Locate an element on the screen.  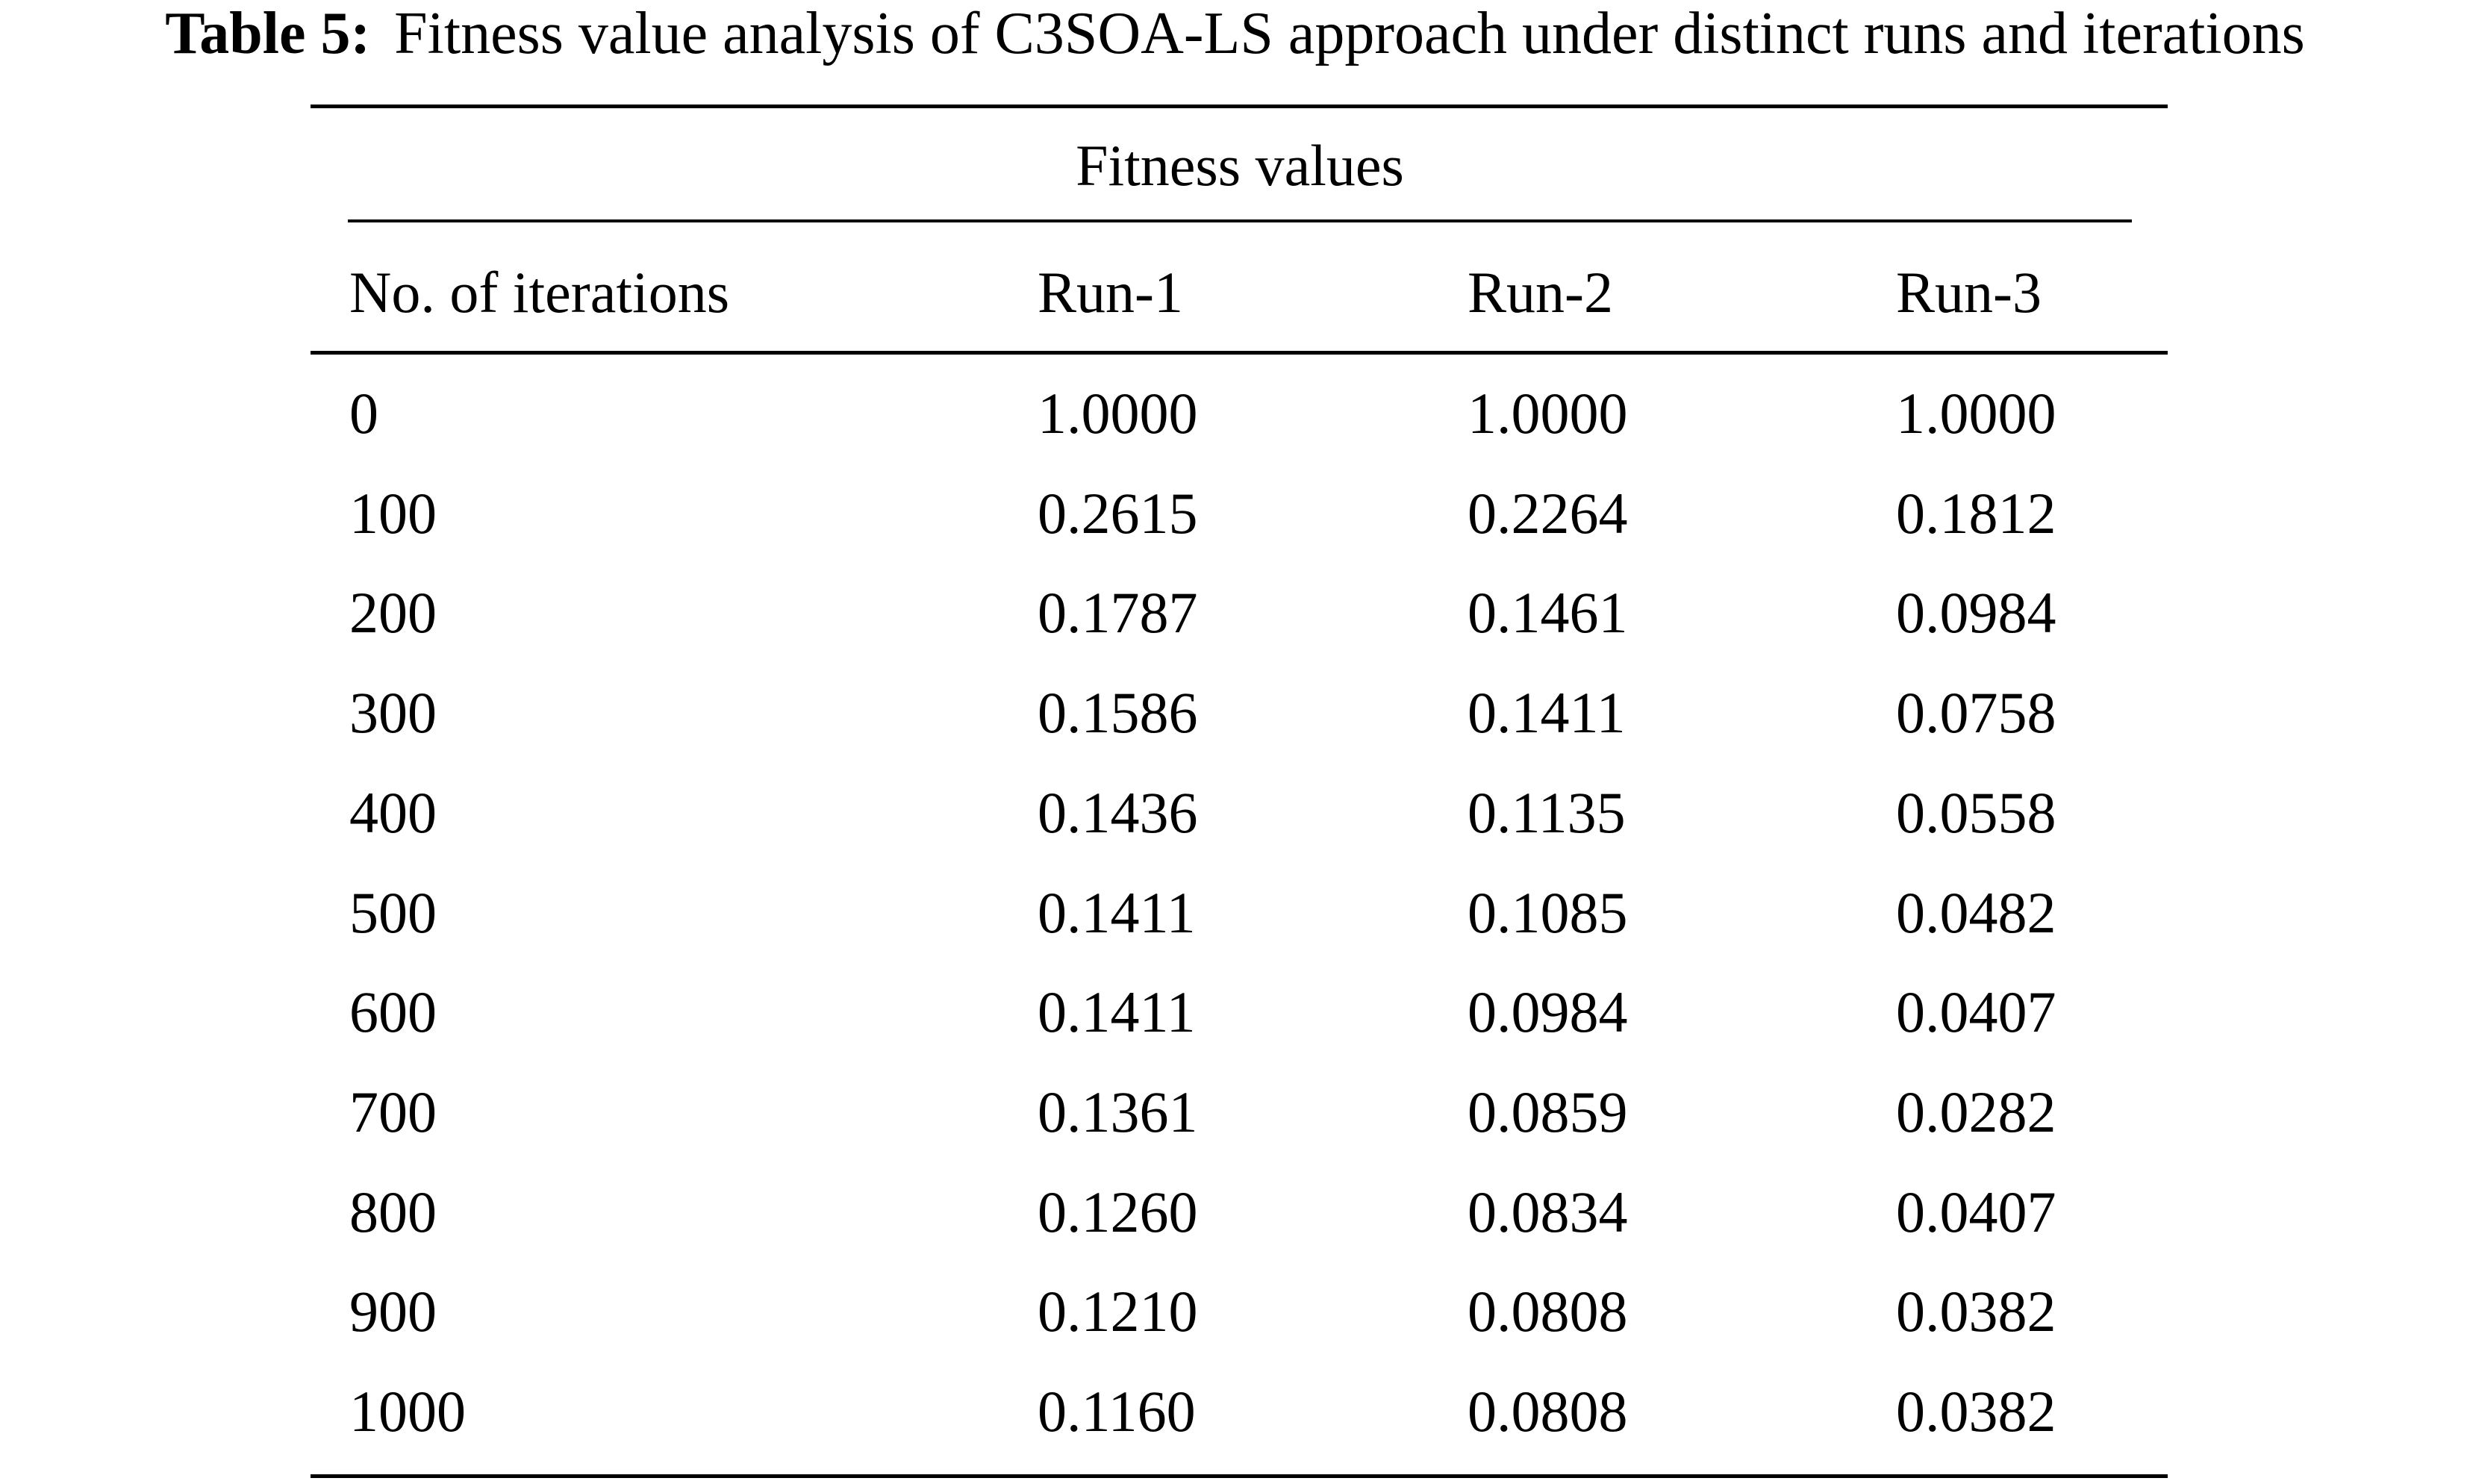
cell-run-3: 0.0758 is located at coordinates (1976, 713).